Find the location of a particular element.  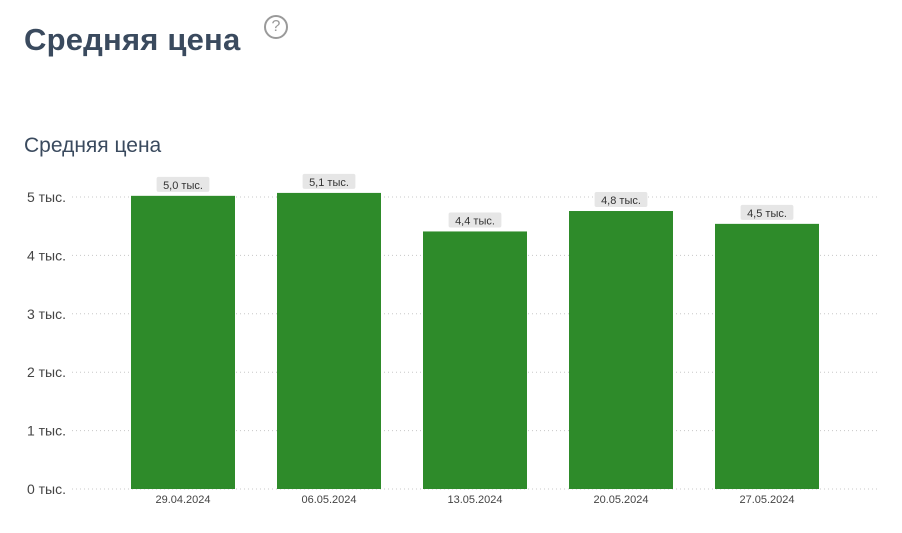

data-label: 5,1 тыс. is located at coordinates (329, 183).